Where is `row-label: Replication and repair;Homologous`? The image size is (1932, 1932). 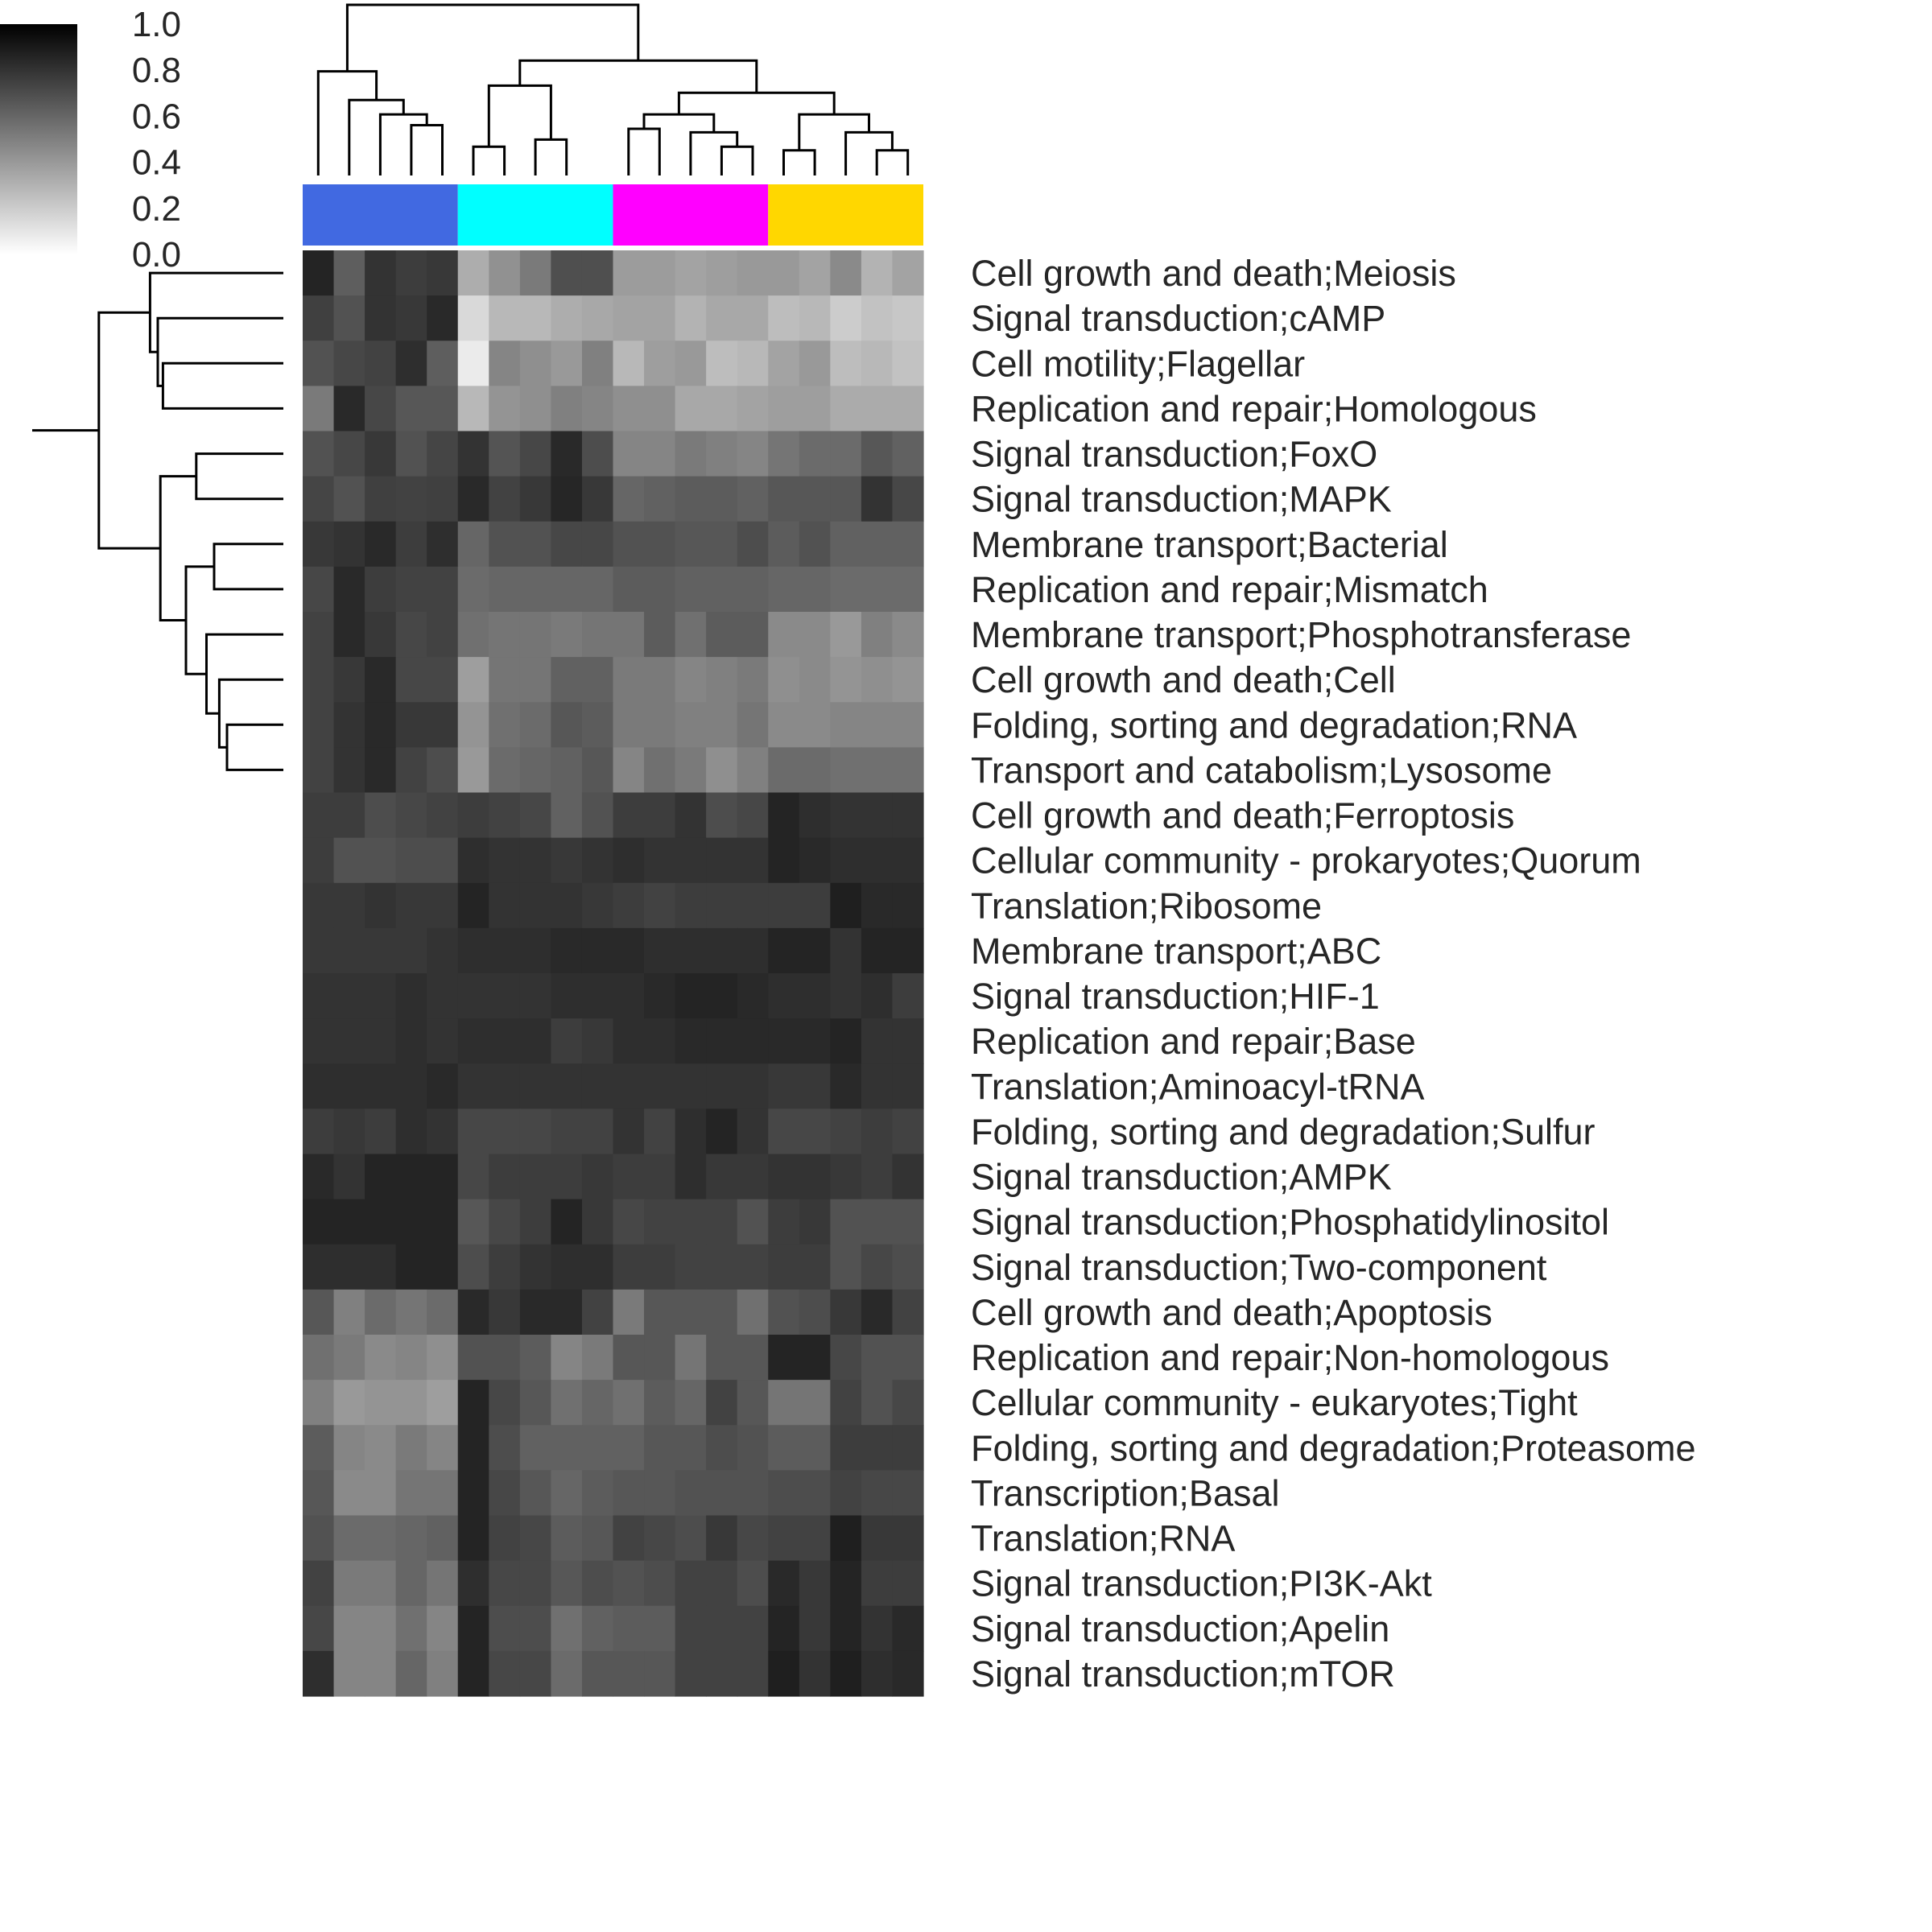
row-label: Replication and repair;Homologous is located at coordinates (1254, 408).